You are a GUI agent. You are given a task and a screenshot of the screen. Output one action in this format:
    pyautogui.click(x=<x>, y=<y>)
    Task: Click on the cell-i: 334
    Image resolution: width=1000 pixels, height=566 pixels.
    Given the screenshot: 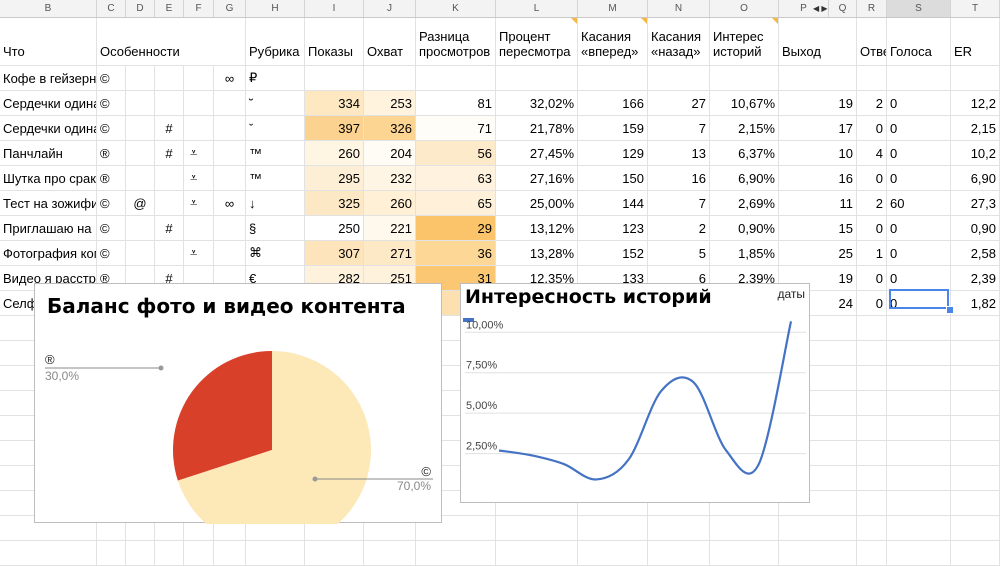 What is the action you would take?
    pyautogui.click(x=334, y=103)
    